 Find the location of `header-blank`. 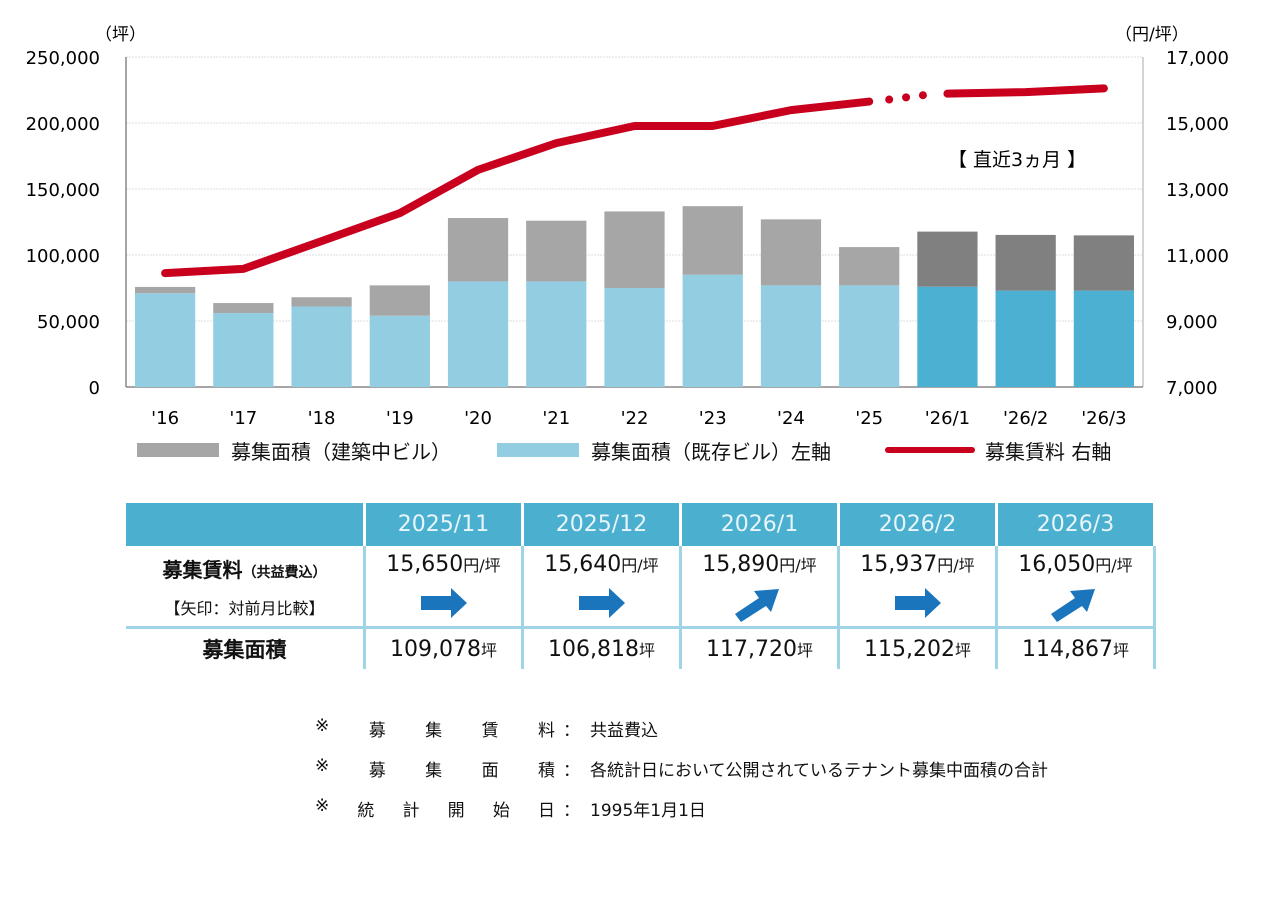

header-blank is located at coordinates (246, 524).